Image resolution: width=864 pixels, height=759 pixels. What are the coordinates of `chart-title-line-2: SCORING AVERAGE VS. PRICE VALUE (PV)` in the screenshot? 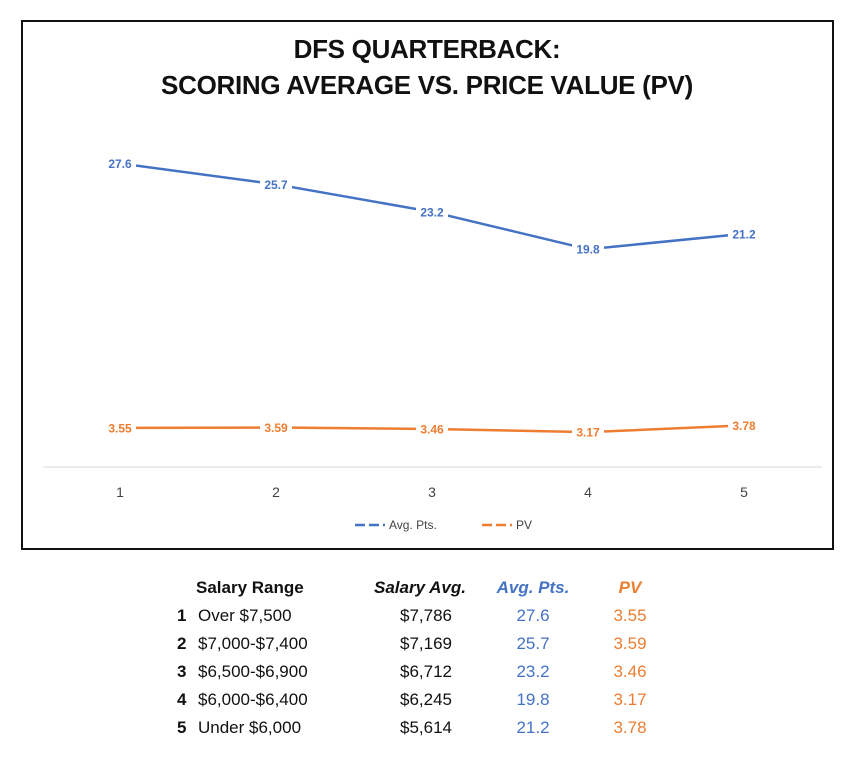 It's located at (427, 85).